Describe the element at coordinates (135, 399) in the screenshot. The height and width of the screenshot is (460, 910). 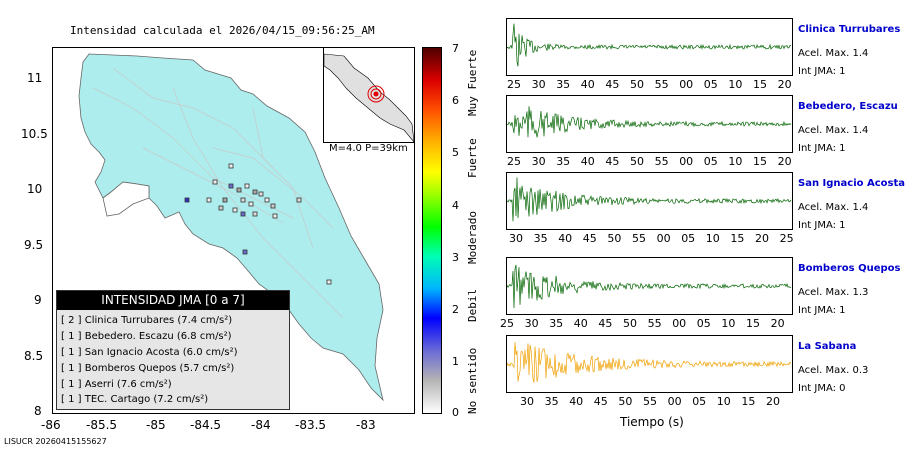
I see `legend-item: [ 1 ] TEC. Cartago (7.2 cm/s²)` at that location.